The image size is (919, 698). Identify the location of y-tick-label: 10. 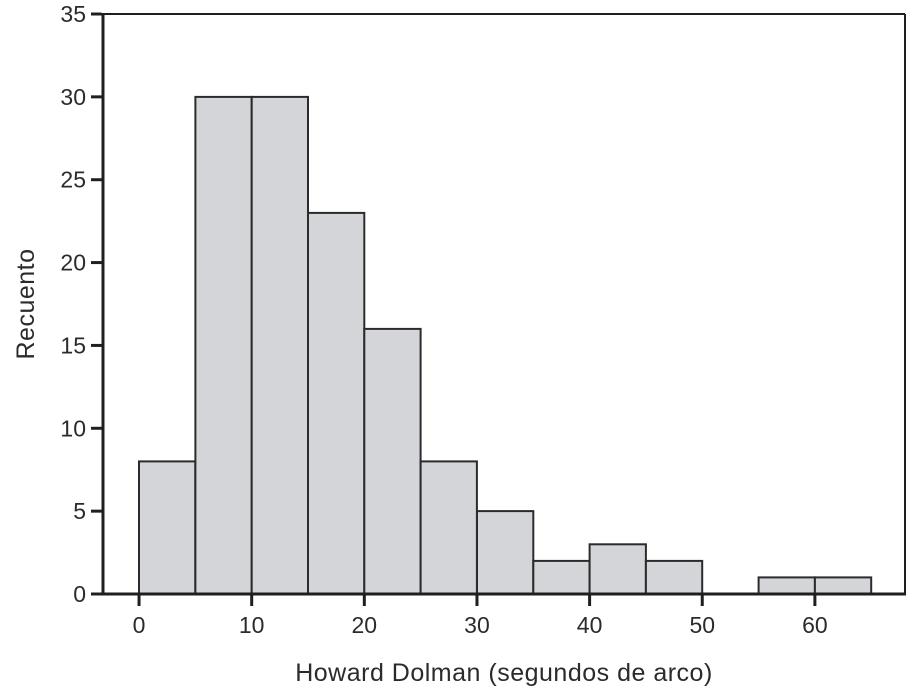
(73, 428).